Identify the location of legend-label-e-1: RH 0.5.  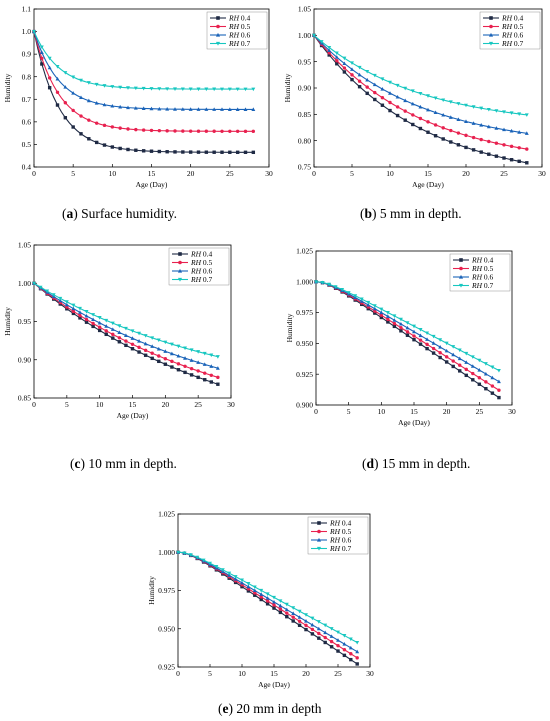
(340, 531).